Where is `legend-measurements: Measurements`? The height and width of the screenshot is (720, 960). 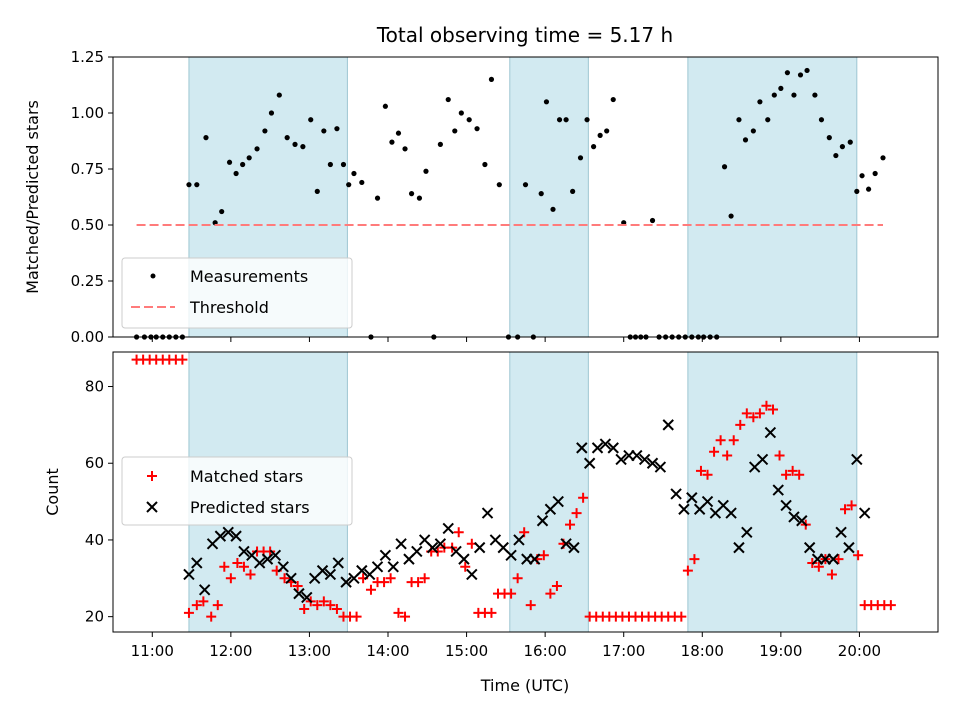 legend-measurements: Measurements is located at coordinates (249, 276).